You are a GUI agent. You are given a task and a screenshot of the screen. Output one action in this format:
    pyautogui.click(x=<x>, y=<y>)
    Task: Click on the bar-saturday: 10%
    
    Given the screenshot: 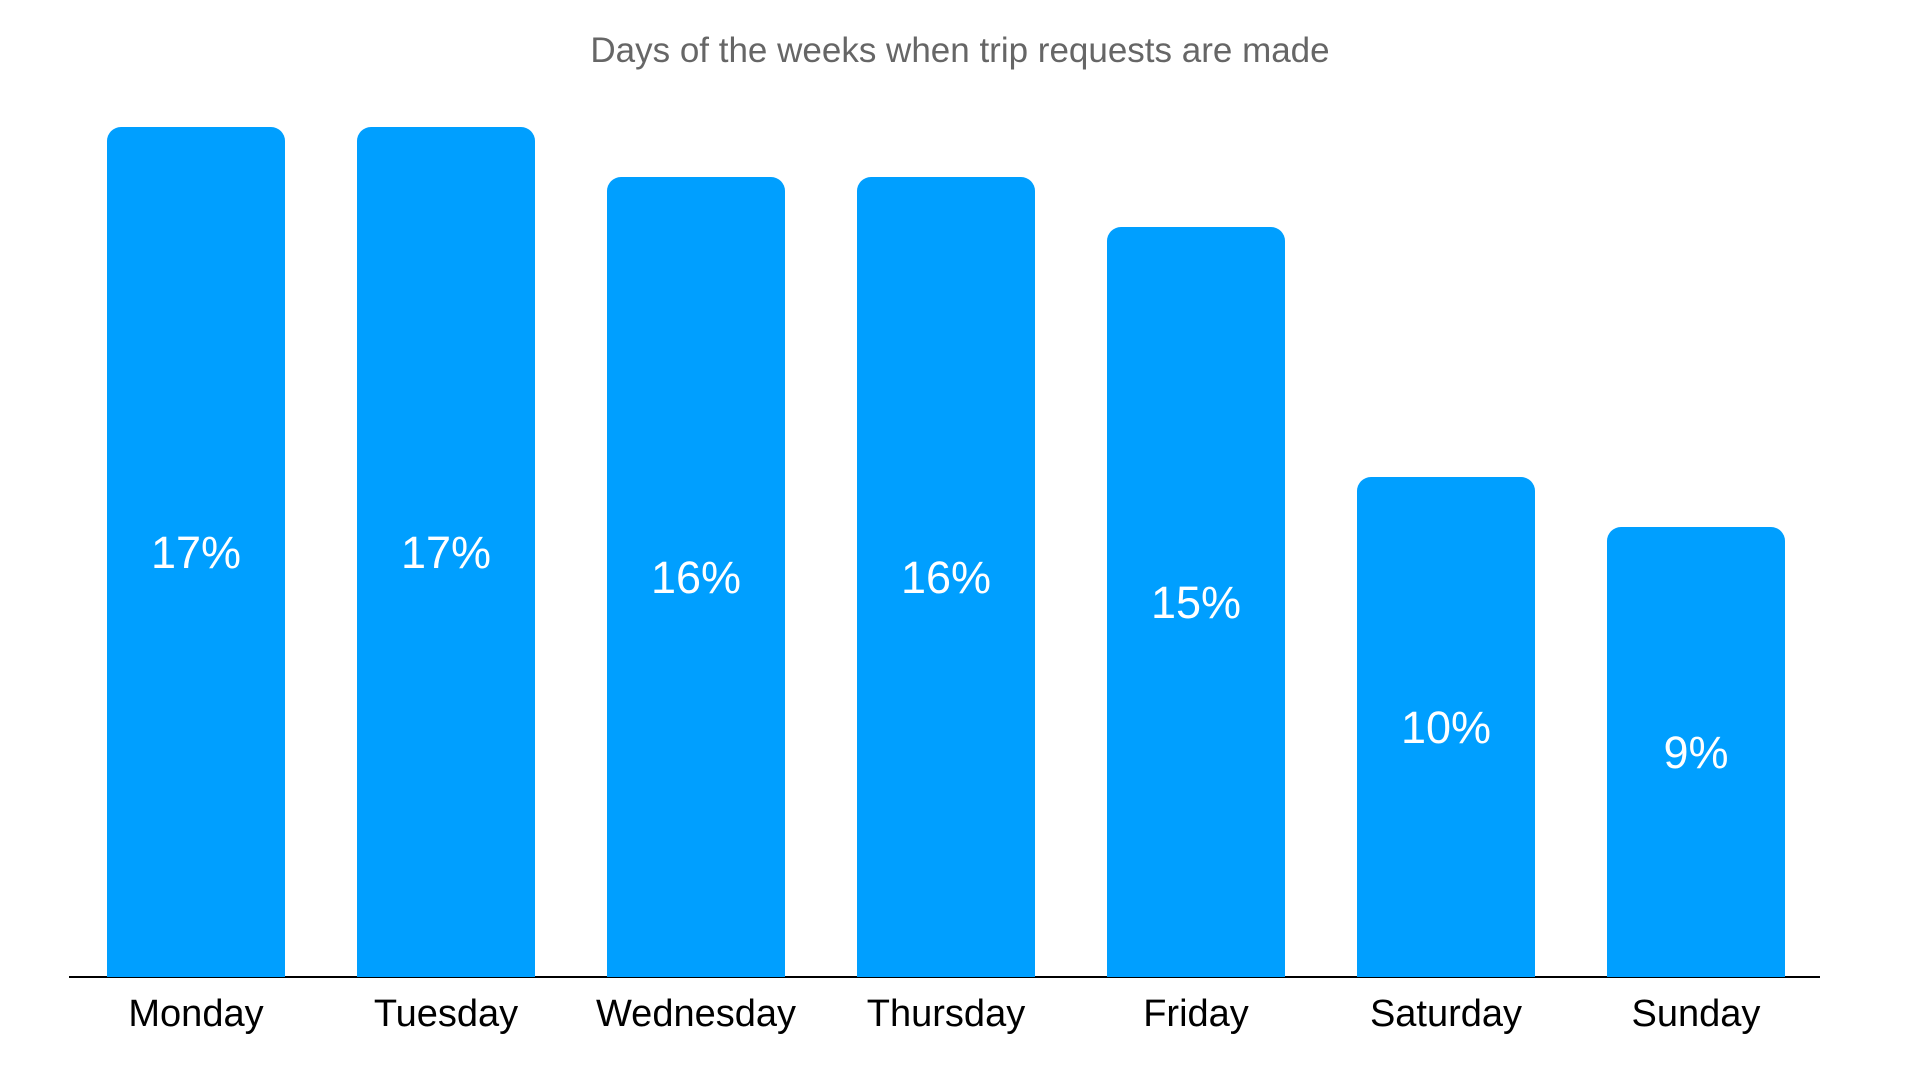 What is the action you would take?
    pyautogui.click(x=1446, y=727)
    